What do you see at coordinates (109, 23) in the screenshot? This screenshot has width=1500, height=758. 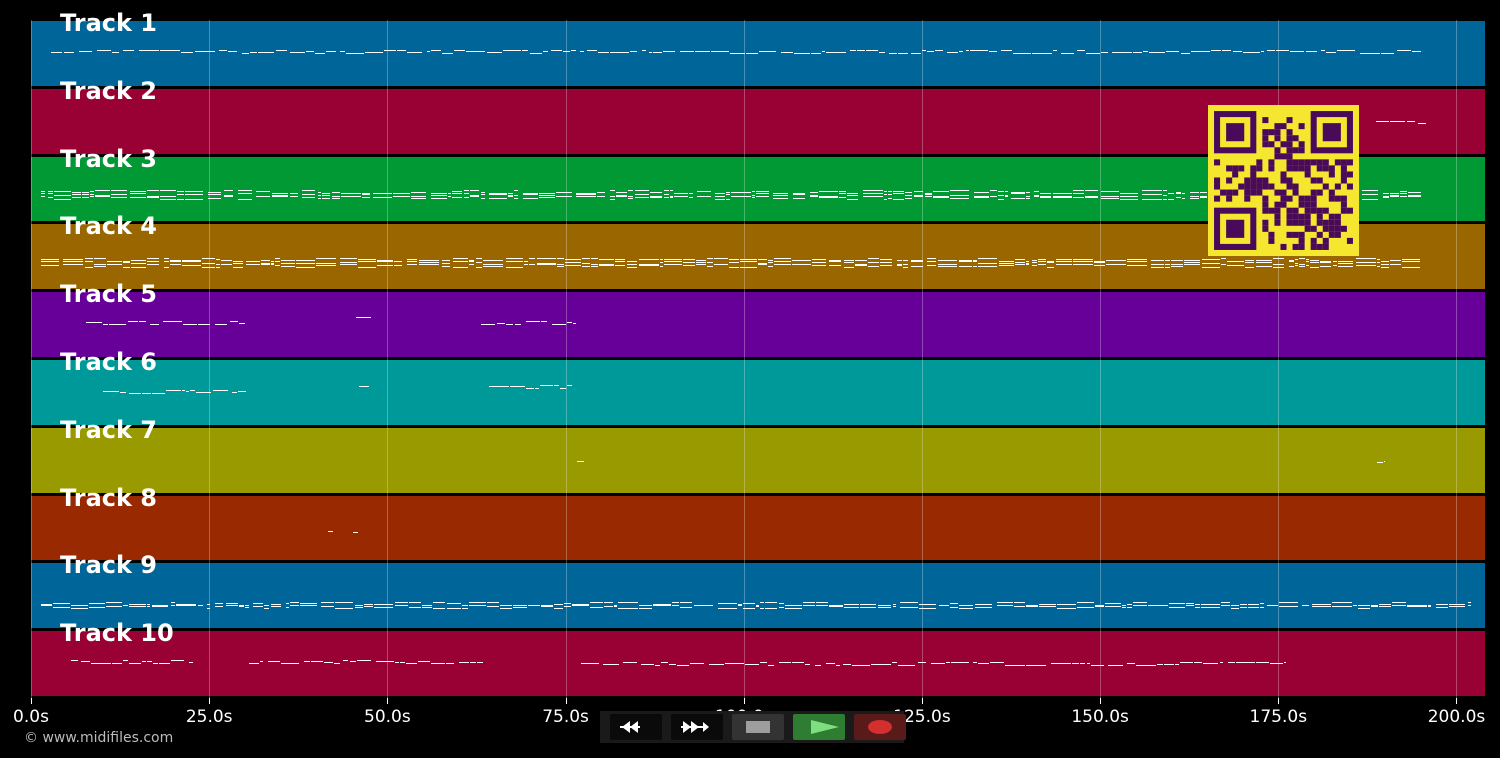 I see `track-label: Track 1` at bounding box center [109, 23].